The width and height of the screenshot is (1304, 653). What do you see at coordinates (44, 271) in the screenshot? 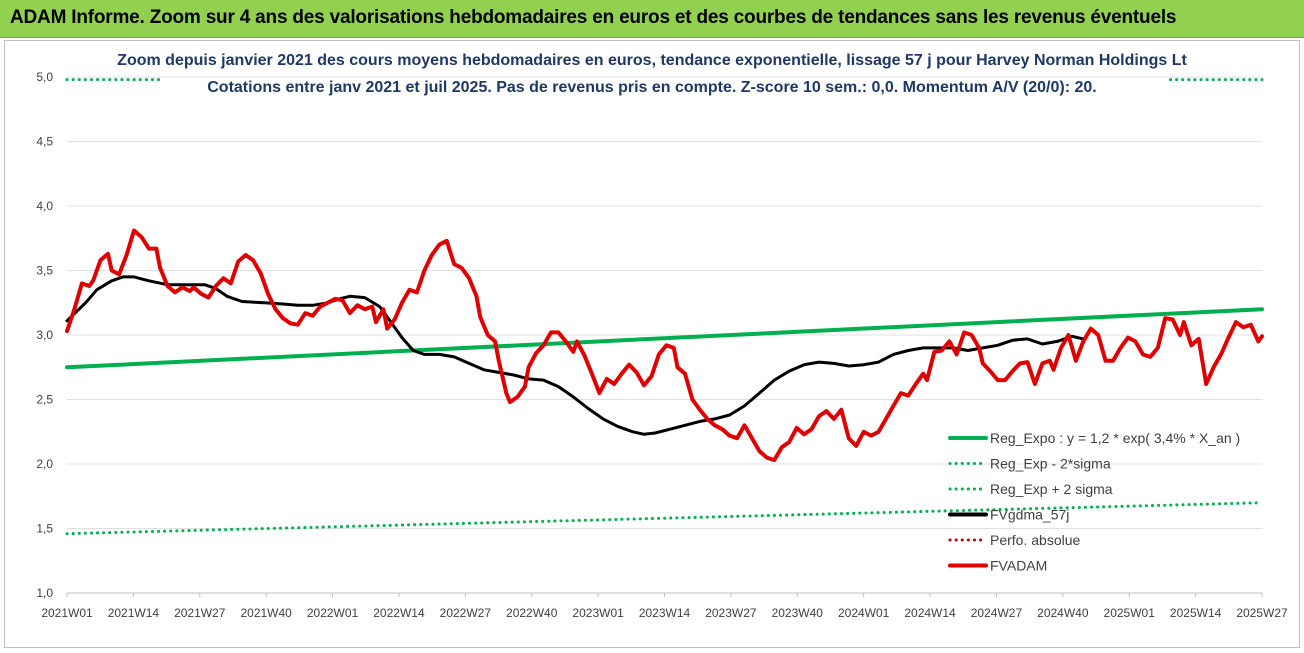
I see `y-tick-label: 3,5` at bounding box center [44, 271].